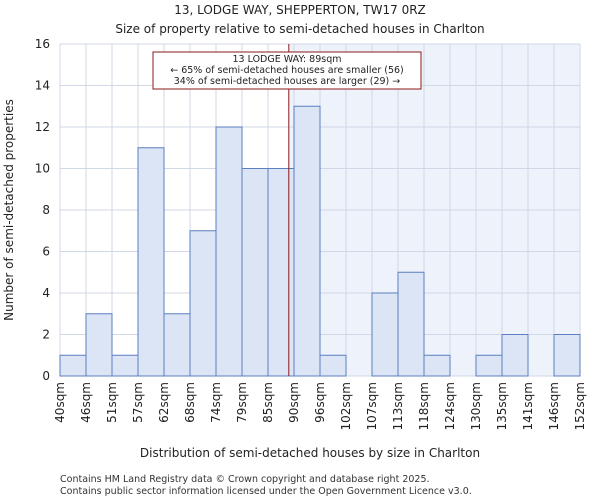 The image size is (600, 500). What do you see at coordinates (372, 406) in the screenshot?
I see `x-tick-label: 107sqm` at bounding box center [372, 406].